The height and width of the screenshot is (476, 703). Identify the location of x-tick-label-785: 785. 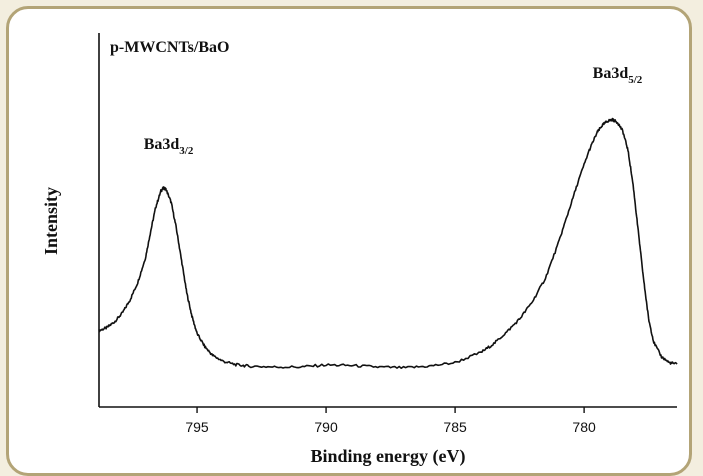
(455, 427).